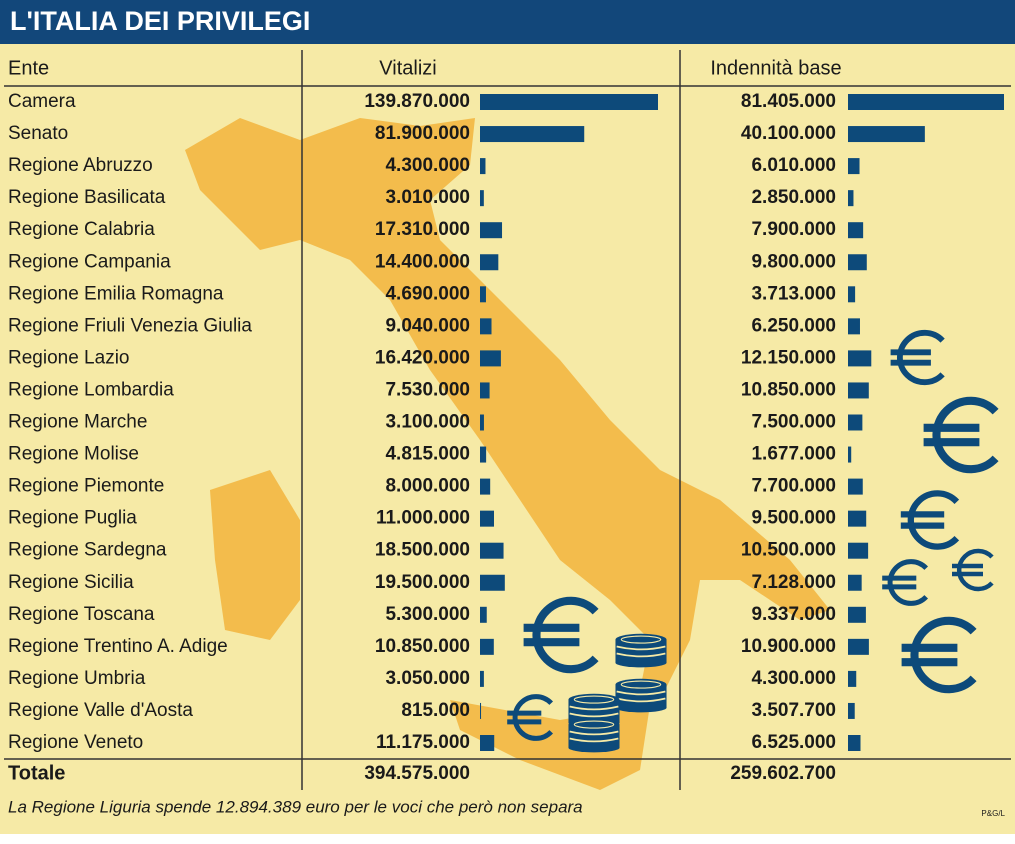 The image size is (1015, 844). Describe the element at coordinates (77, 422) in the screenshot. I see `row-label: Regione Marche` at that location.